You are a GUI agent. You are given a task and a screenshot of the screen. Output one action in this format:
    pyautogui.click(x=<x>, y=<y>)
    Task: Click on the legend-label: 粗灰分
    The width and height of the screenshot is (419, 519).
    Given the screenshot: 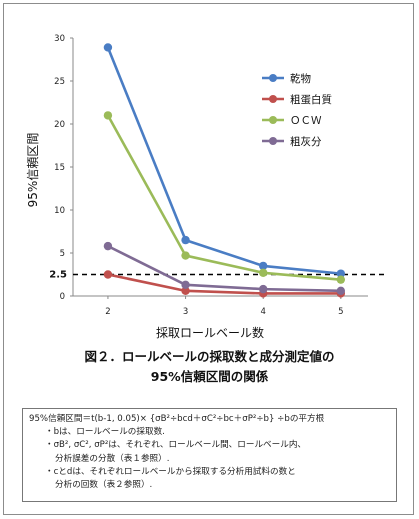 What is the action you would take?
    pyautogui.click(x=306, y=141)
    